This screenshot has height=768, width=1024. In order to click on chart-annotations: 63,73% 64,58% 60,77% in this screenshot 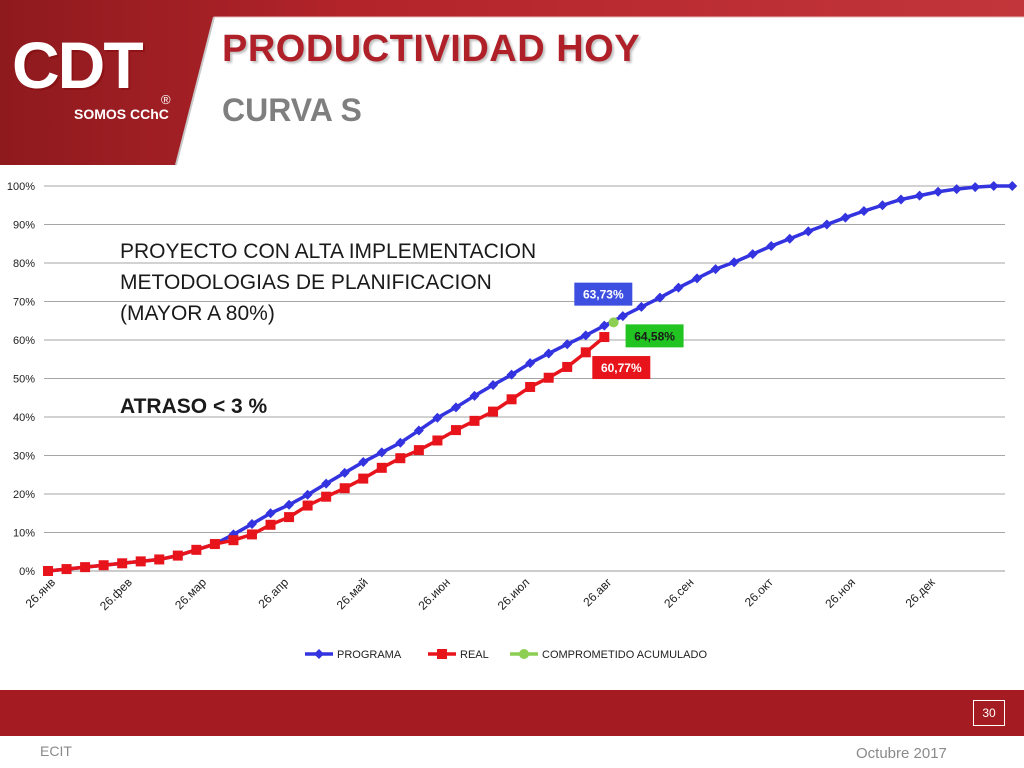, I will do `click(629, 331)`.